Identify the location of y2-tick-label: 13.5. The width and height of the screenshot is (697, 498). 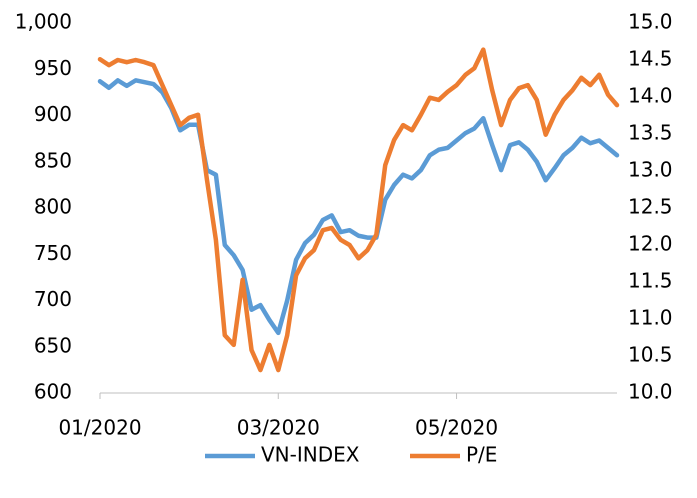
(650, 133).